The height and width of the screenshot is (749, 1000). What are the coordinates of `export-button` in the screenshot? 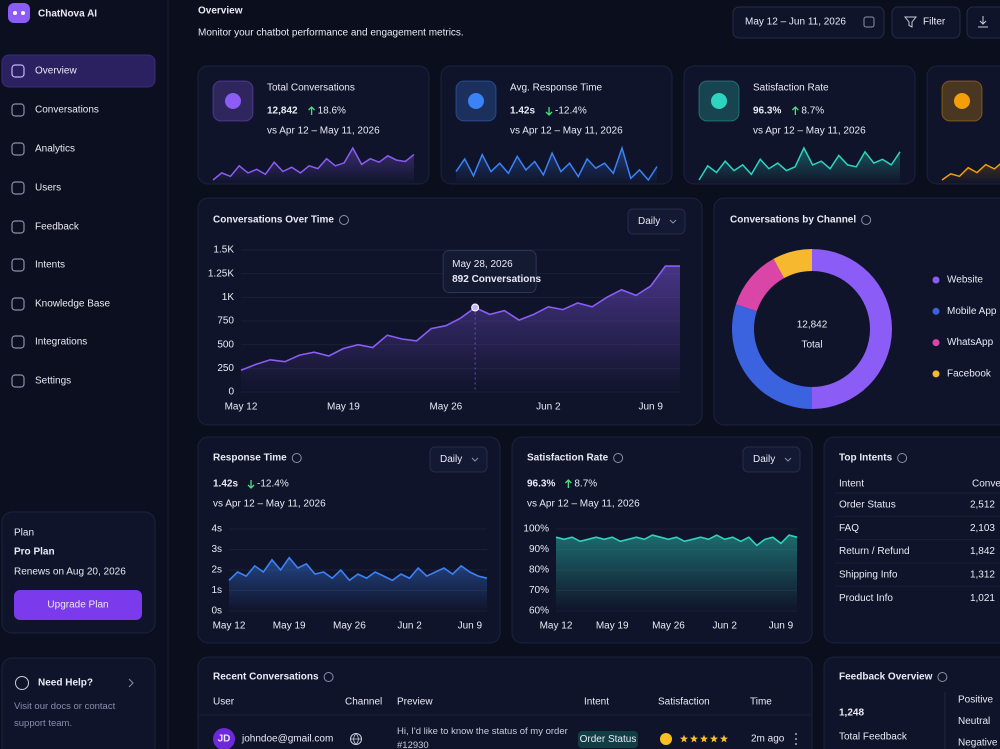 It's located at (983, 22).